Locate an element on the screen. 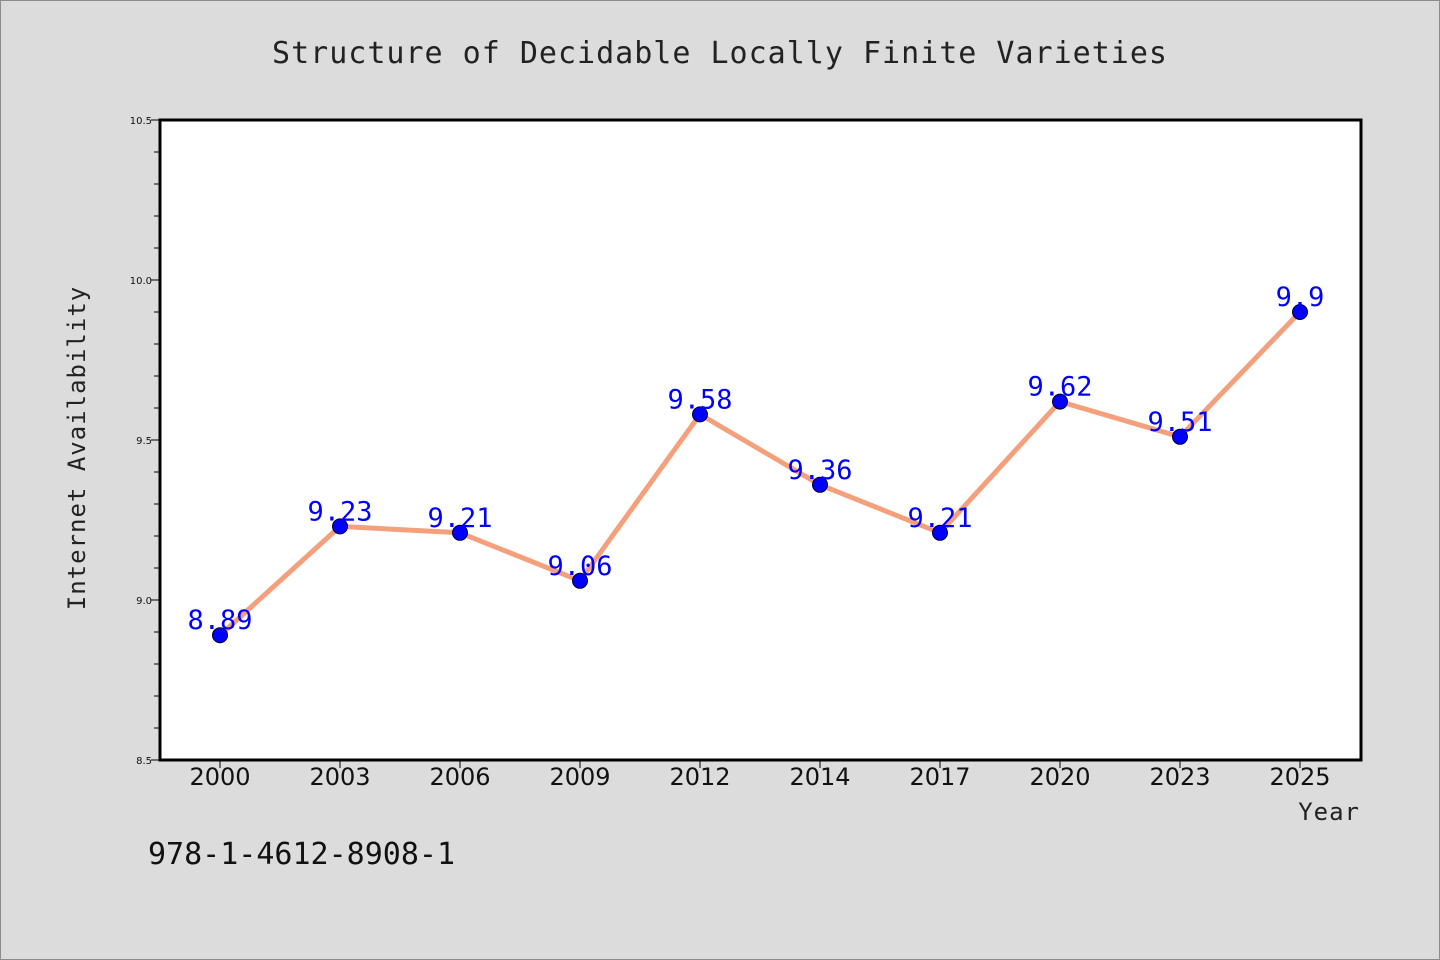 Image resolution: width=1440 pixels, height=960 pixels. x-tick-label: 2025 is located at coordinates (1299, 777).